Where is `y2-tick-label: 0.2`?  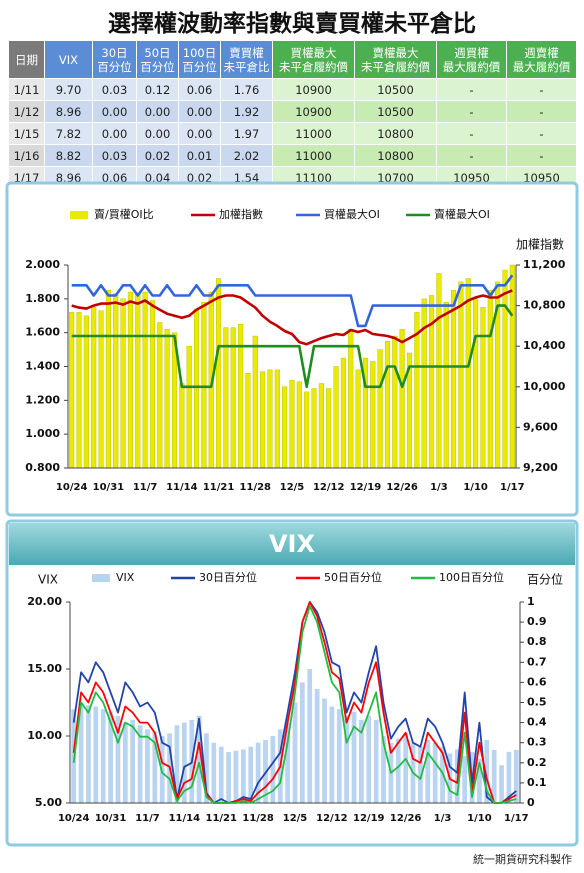 y2-tick-label: 0.2 is located at coordinates (537, 762).